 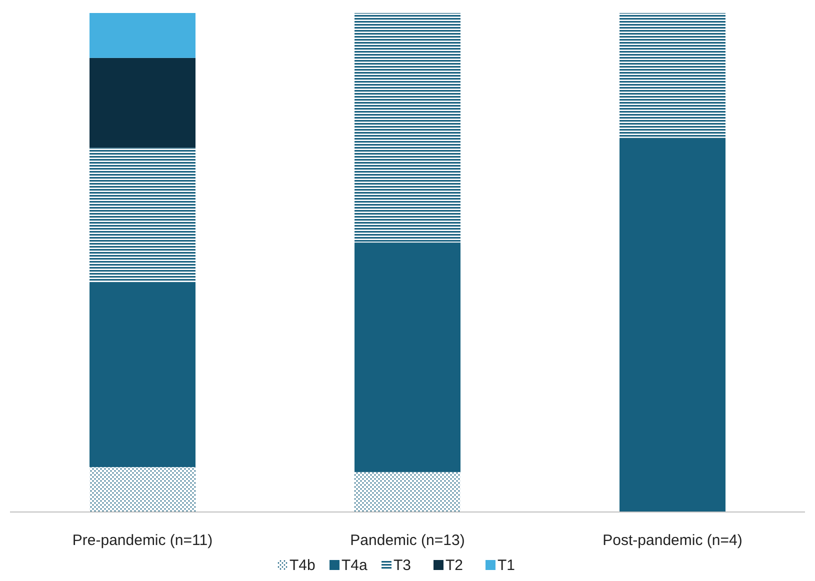 I want to click on x-tick-label: Post-pandemic (n=4), so click(x=672, y=540).